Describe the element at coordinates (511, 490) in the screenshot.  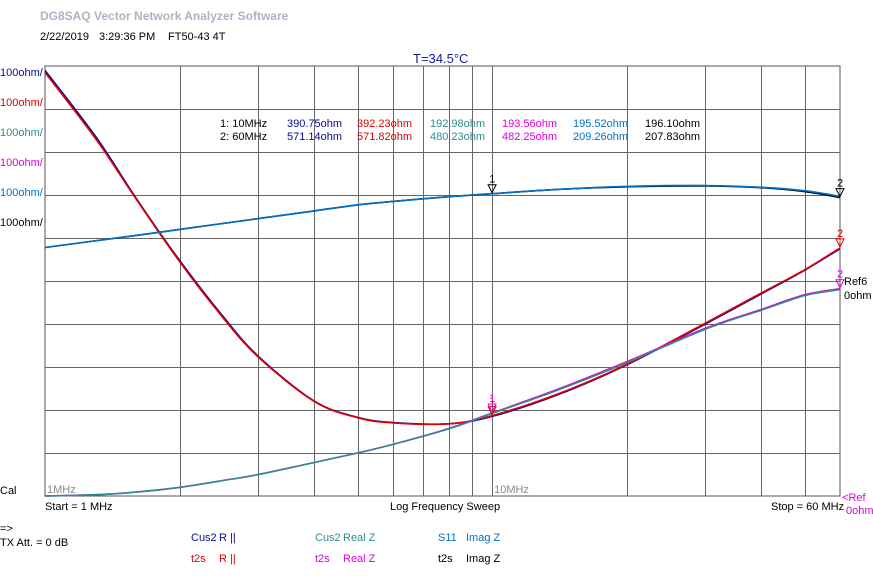
I see `tick-label-10mhz: 10MHz` at that location.